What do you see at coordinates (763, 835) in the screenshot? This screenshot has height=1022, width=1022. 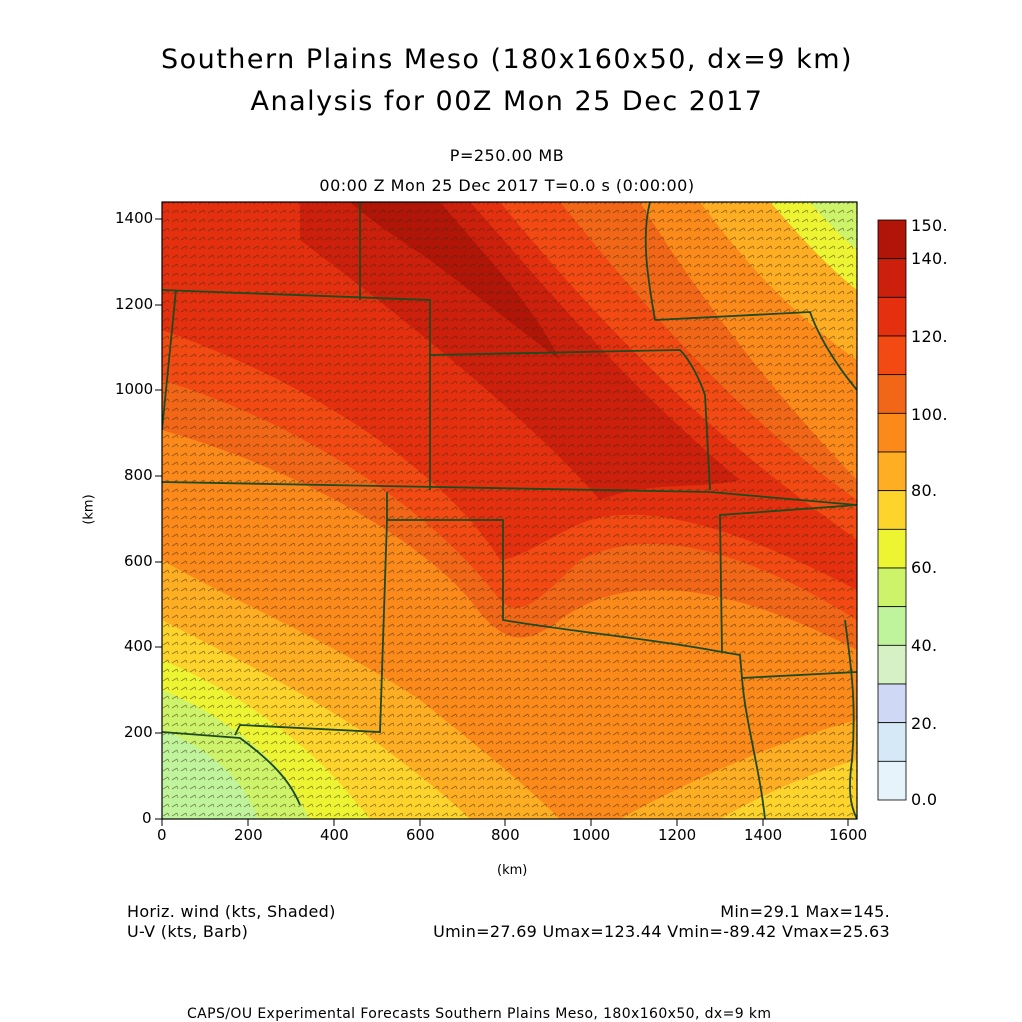 I see `x-tick-label: 1400` at bounding box center [763, 835].